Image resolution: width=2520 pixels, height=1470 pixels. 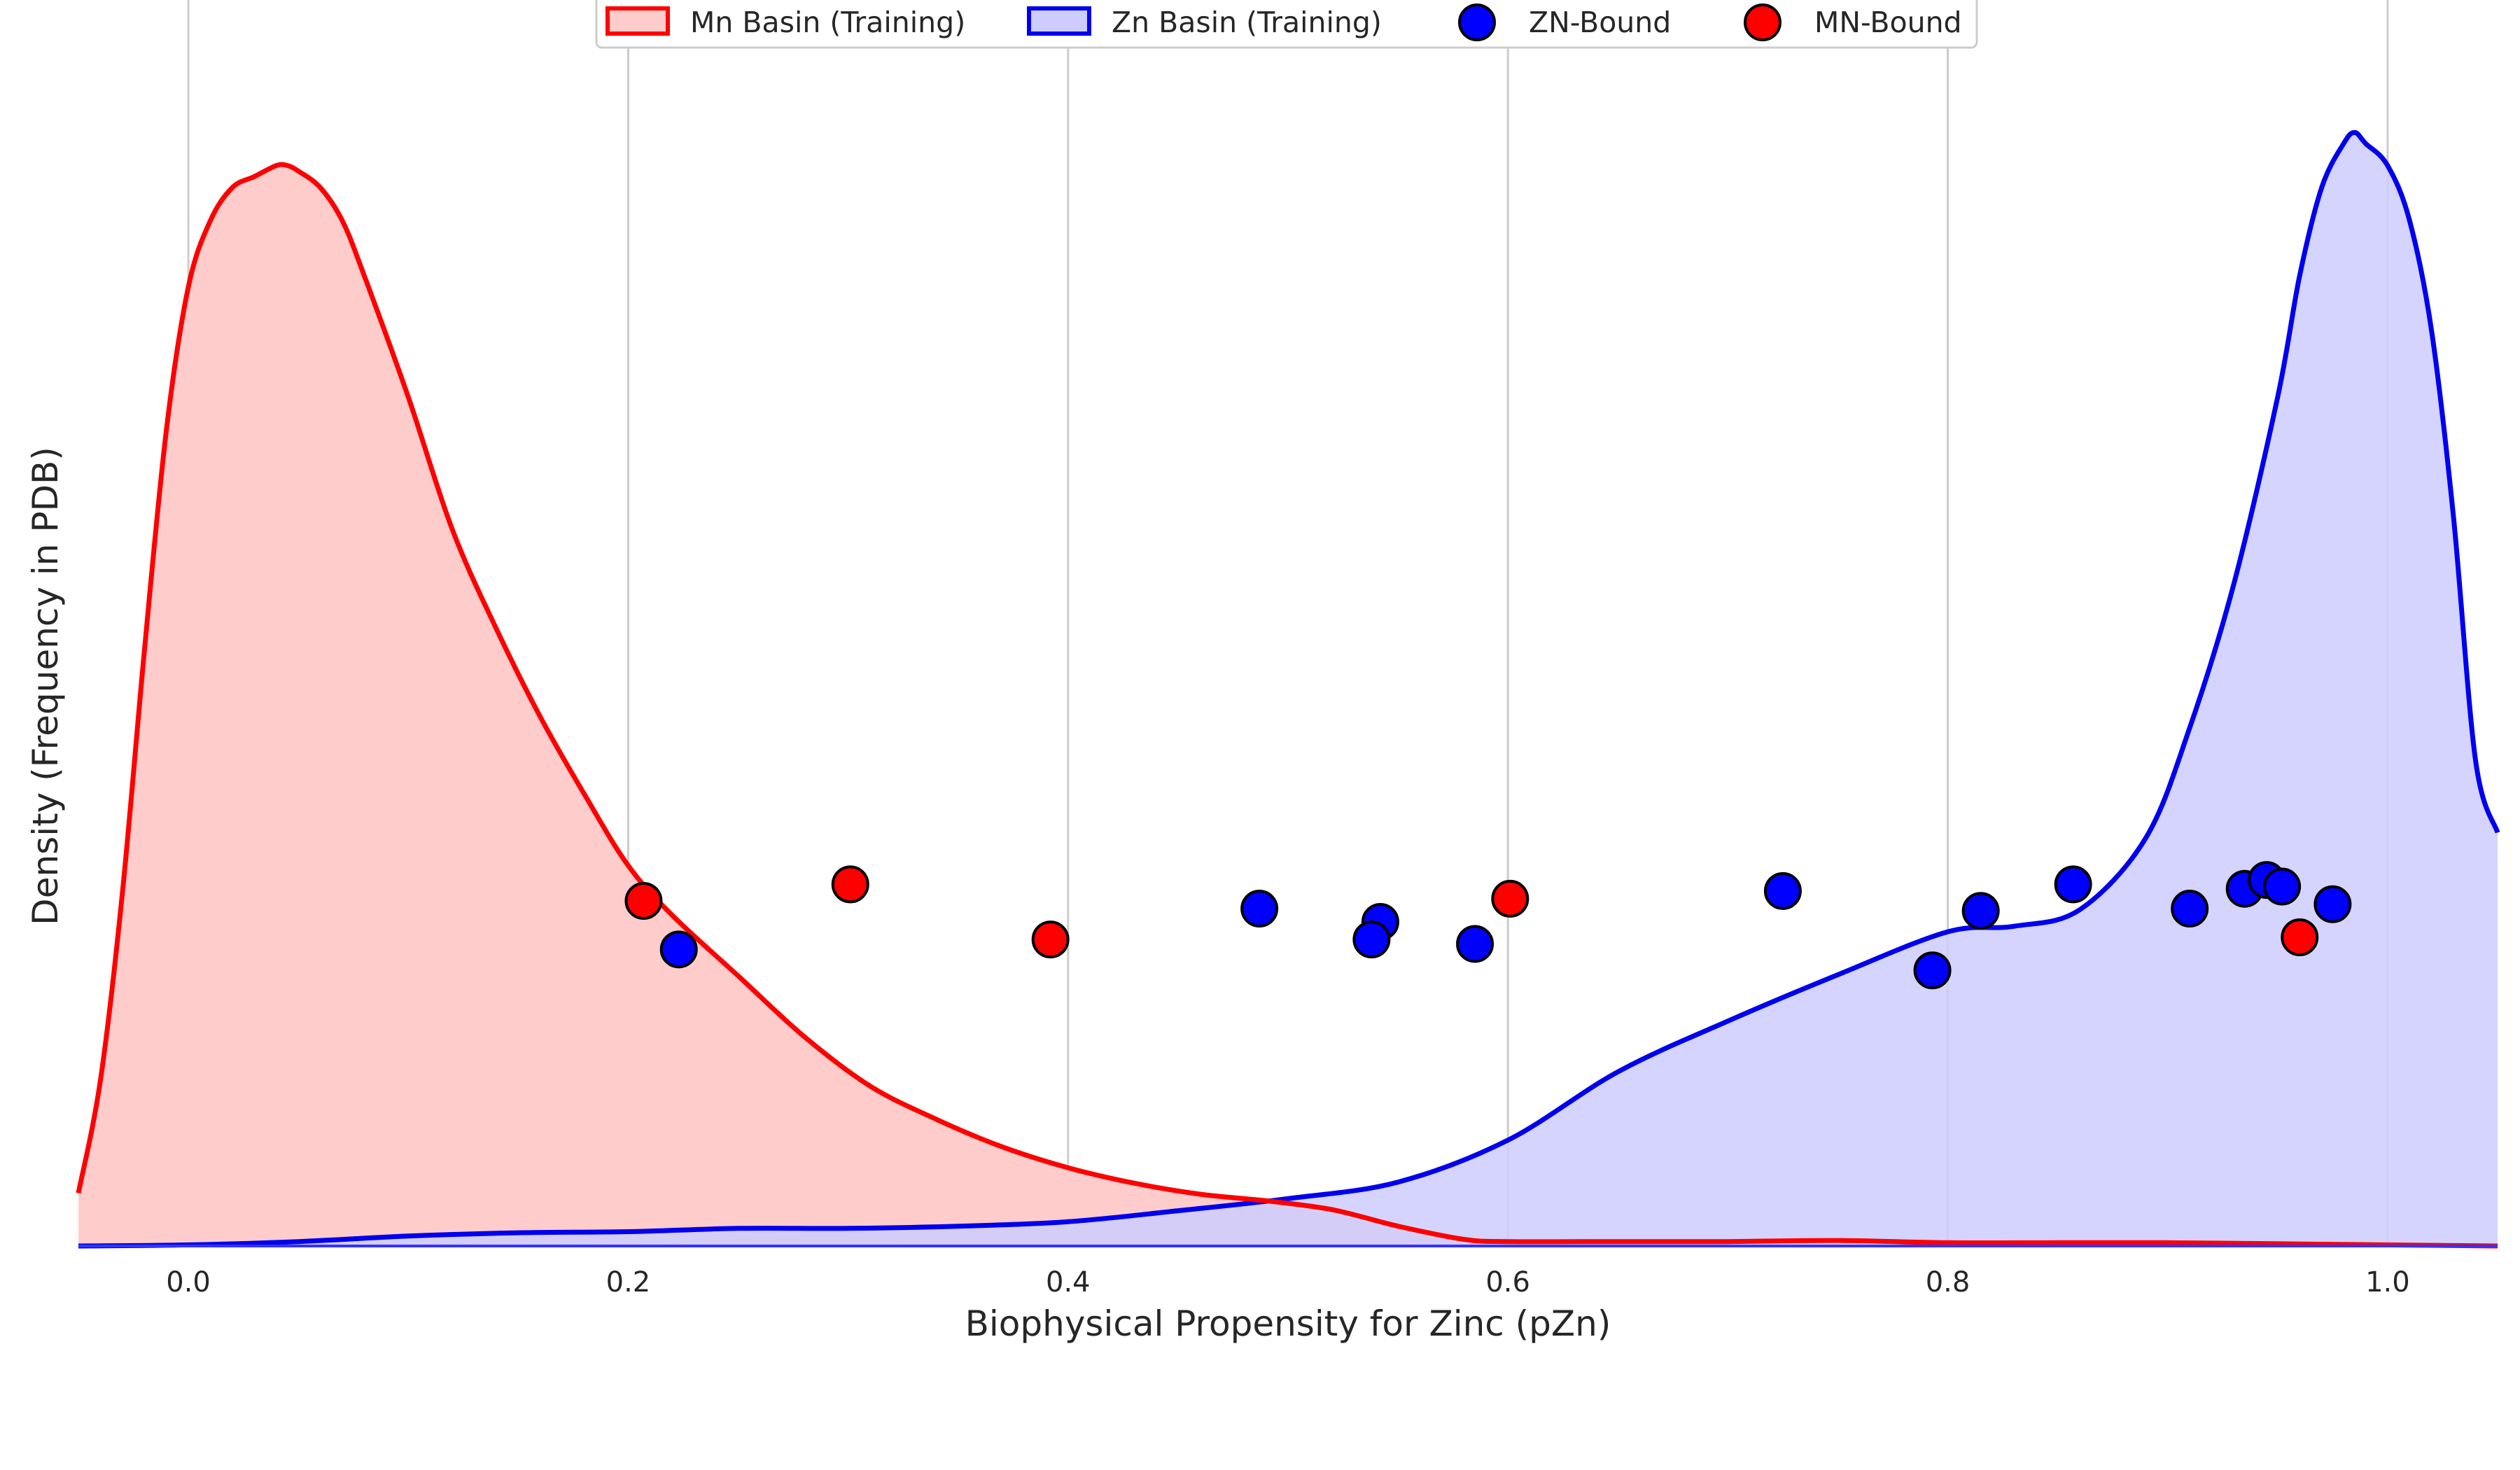 I want to click on x-tick-label: 0.2, so click(x=628, y=1282).